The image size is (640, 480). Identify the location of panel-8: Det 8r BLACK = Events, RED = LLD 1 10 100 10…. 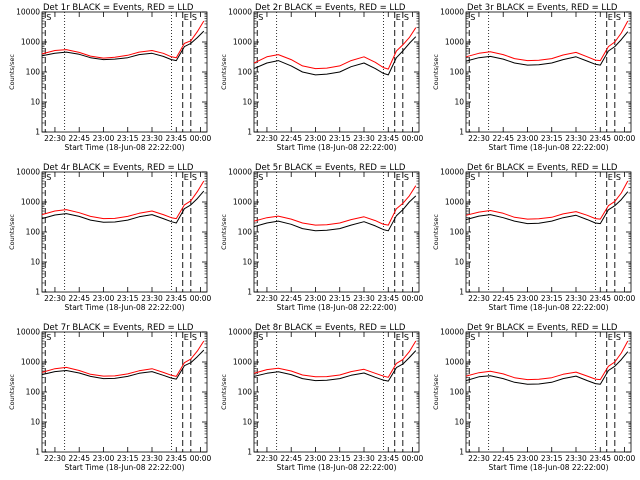
(322, 397).